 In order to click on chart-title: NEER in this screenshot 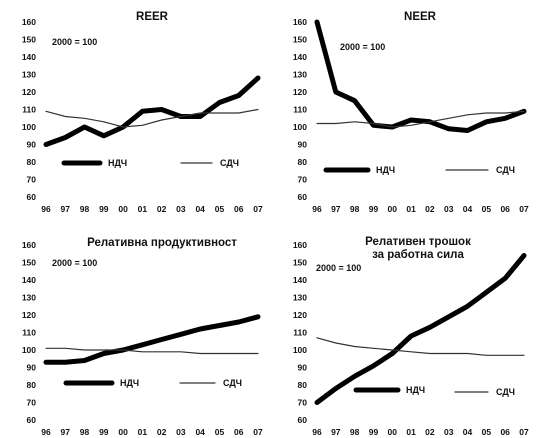, I will do `click(420, 17)`.